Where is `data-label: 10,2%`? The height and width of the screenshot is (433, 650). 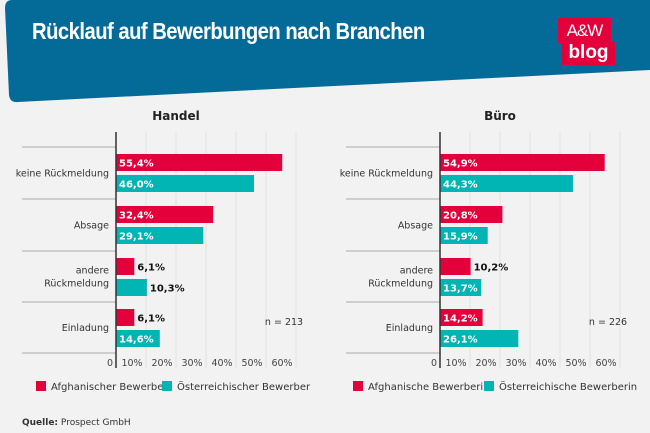
data-label: 10,2% is located at coordinates (491, 268).